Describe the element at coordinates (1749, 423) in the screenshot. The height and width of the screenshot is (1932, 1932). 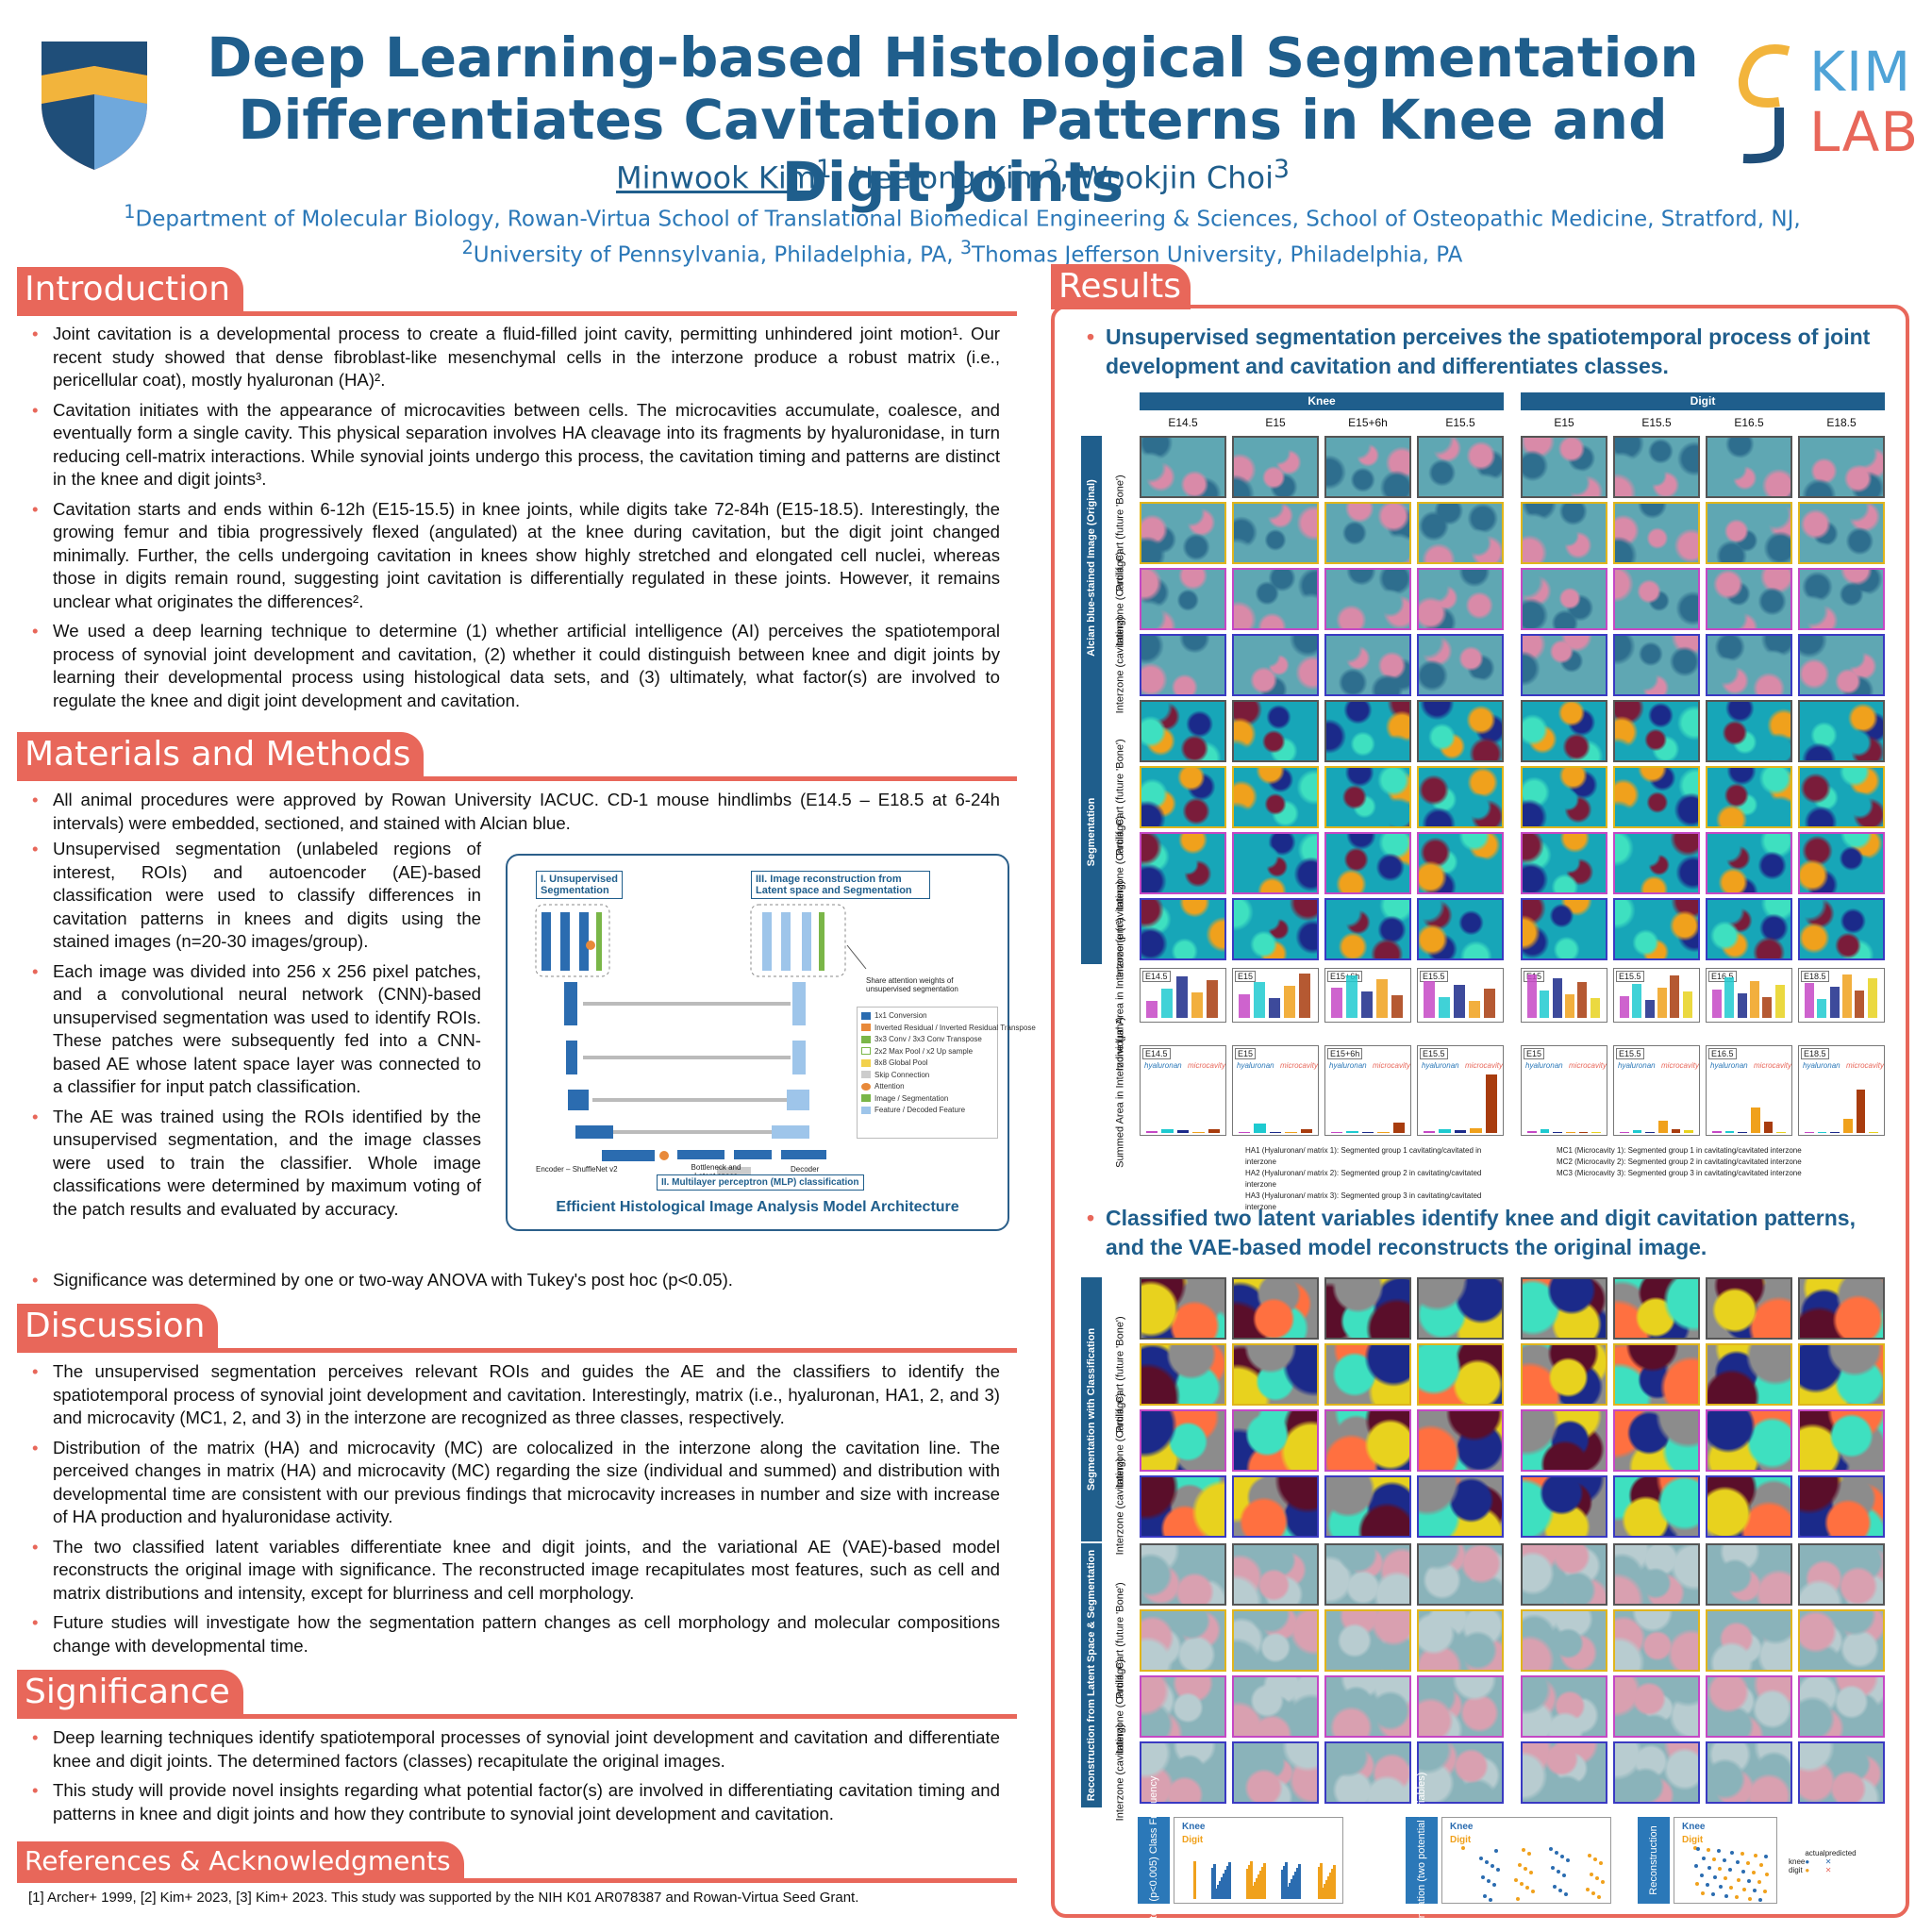
I see `stage-label: E16.5` at that location.